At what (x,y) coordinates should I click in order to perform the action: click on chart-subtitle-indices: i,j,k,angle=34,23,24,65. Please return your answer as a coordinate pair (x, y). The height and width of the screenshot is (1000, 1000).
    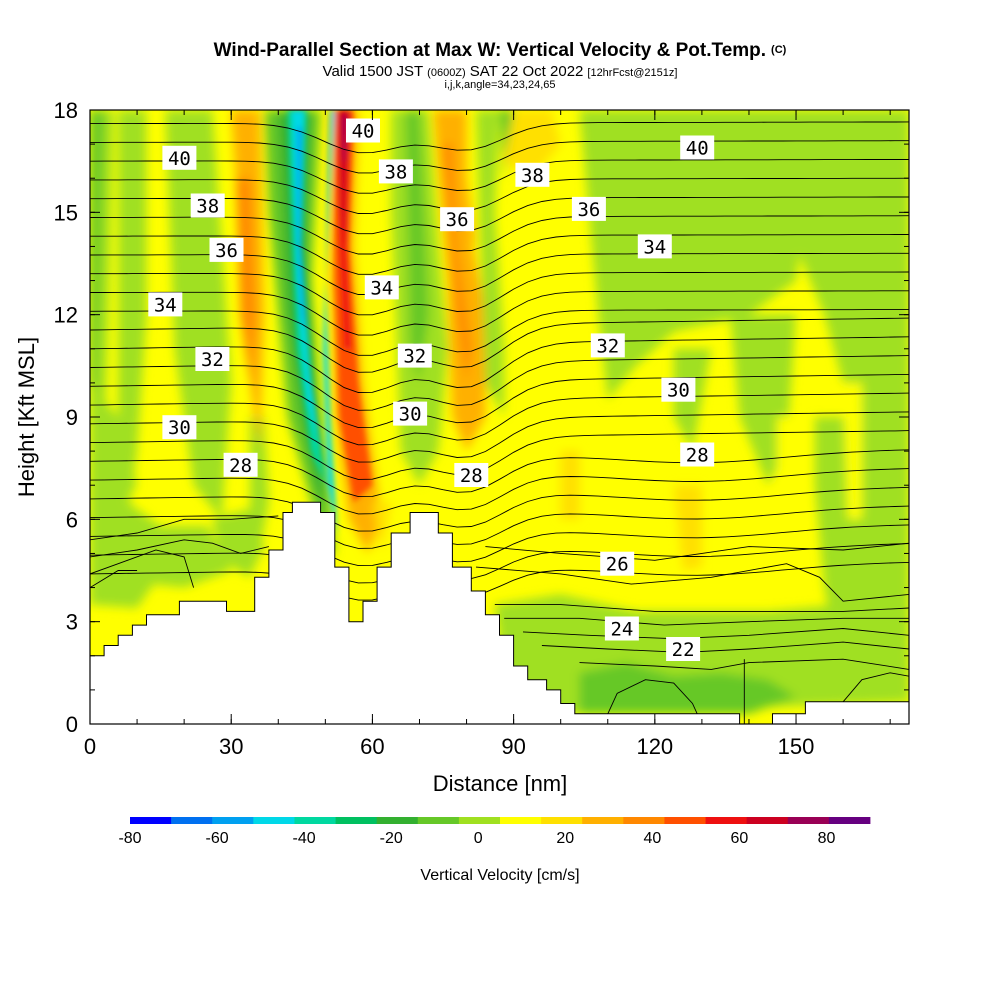
    Looking at the image, I should click on (499, 85).